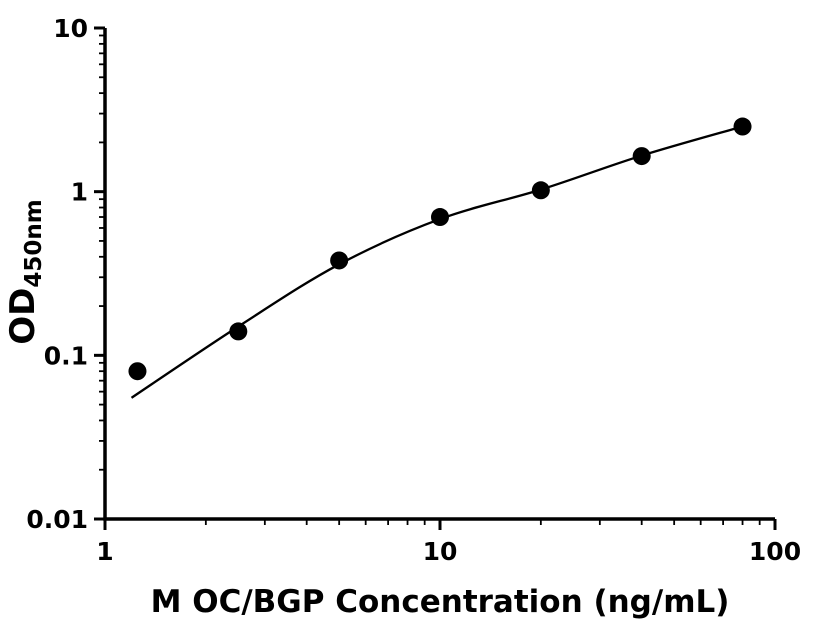 This screenshot has width=816, height=640. What do you see at coordinates (104, 551) in the screenshot?
I see `x-tick-label: 1` at bounding box center [104, 551].